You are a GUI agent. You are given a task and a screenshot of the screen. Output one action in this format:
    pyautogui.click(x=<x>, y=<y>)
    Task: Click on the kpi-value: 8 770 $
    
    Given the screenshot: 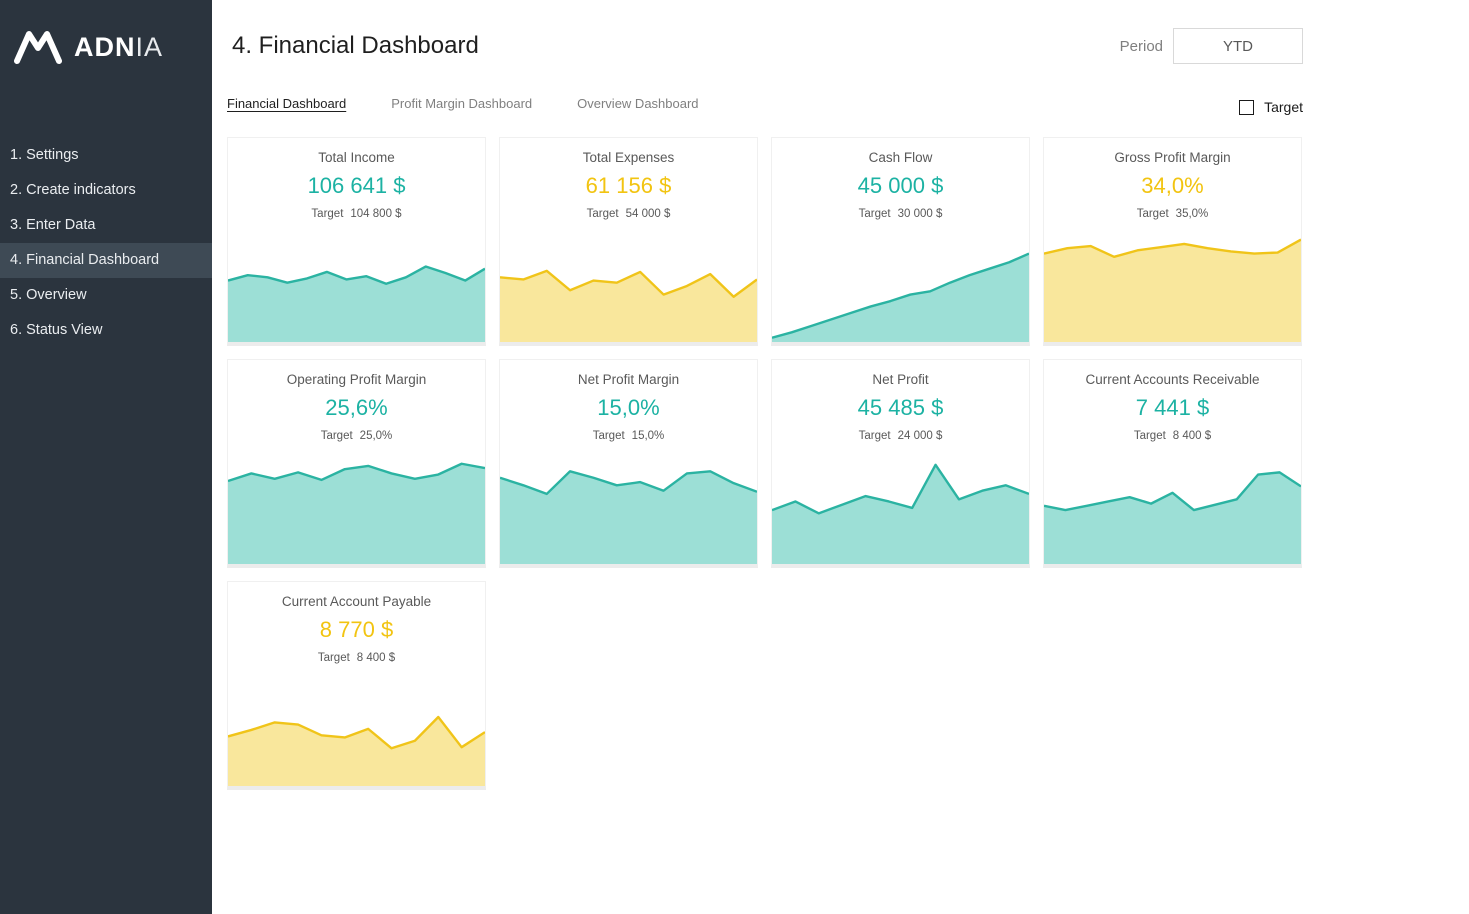 What is the action you would take?
    pyautogui.click(x=356, y=629)
    